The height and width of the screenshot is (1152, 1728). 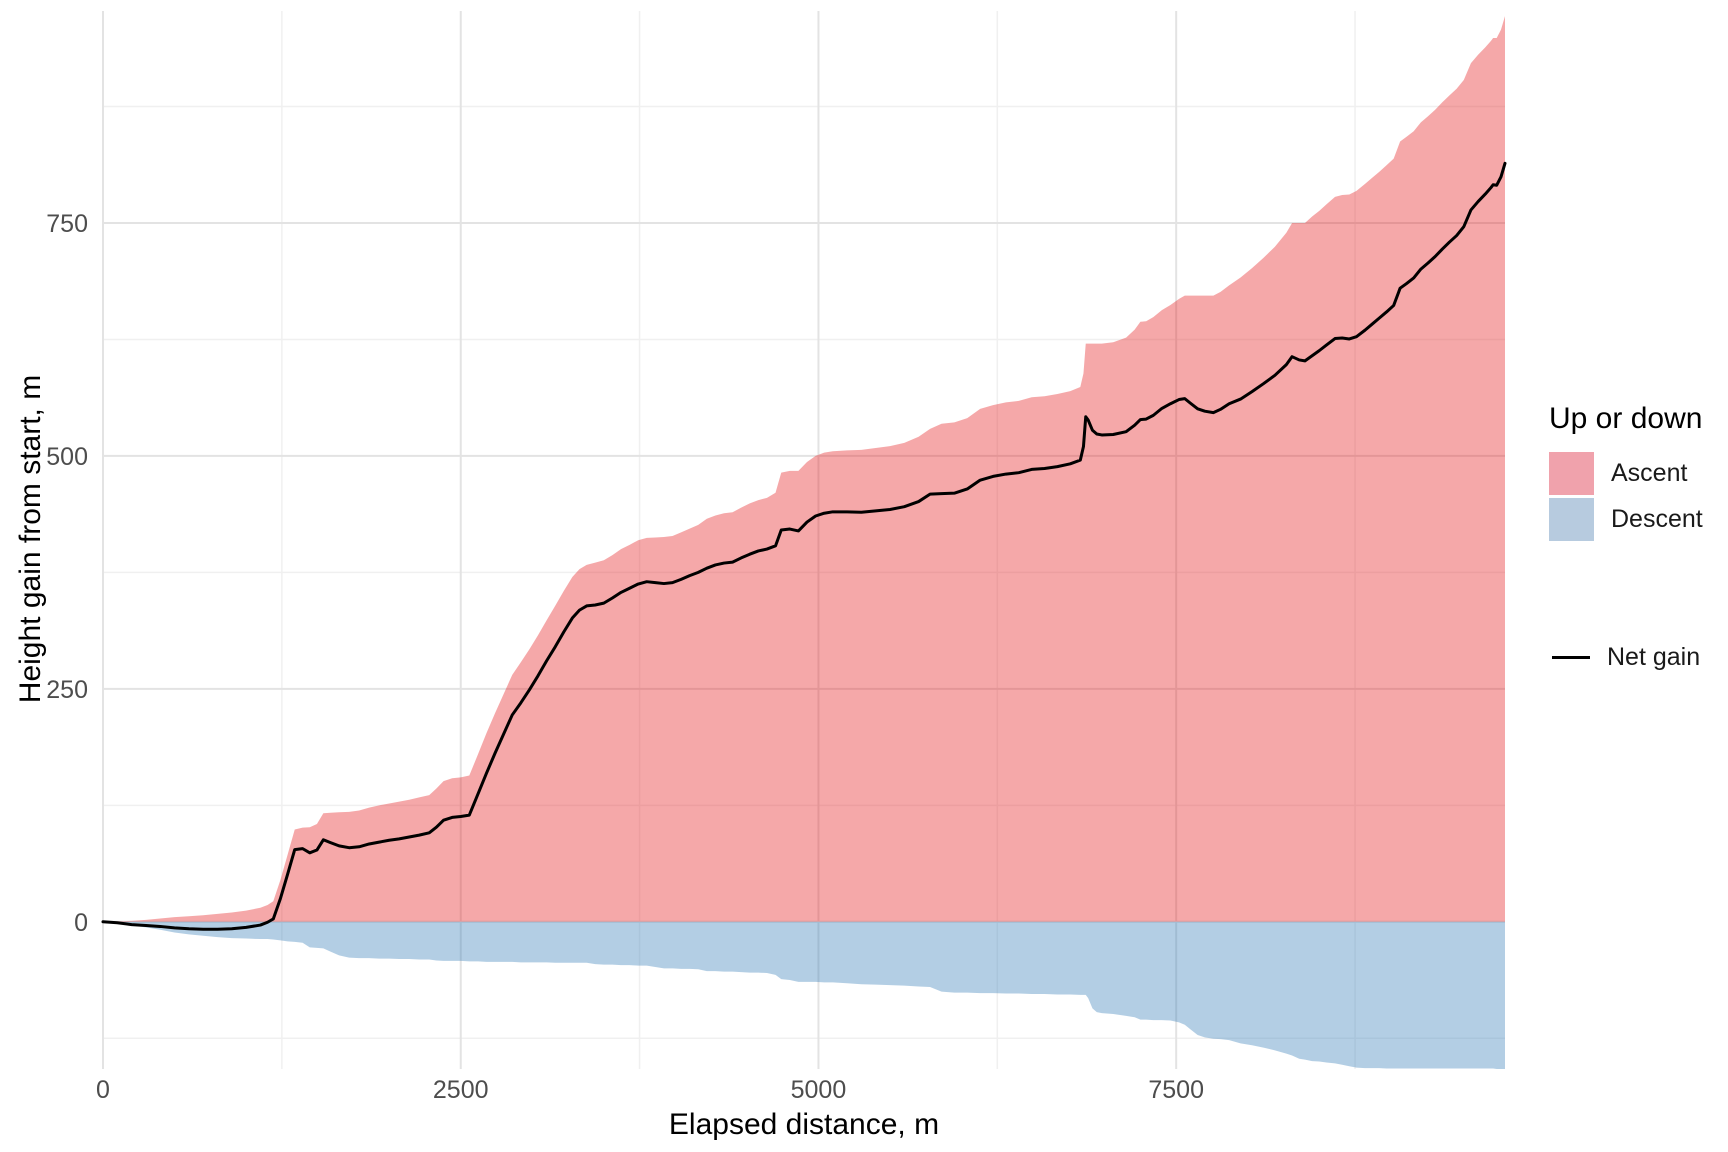 I want to click on descent-area, so click(x=804, y=995).